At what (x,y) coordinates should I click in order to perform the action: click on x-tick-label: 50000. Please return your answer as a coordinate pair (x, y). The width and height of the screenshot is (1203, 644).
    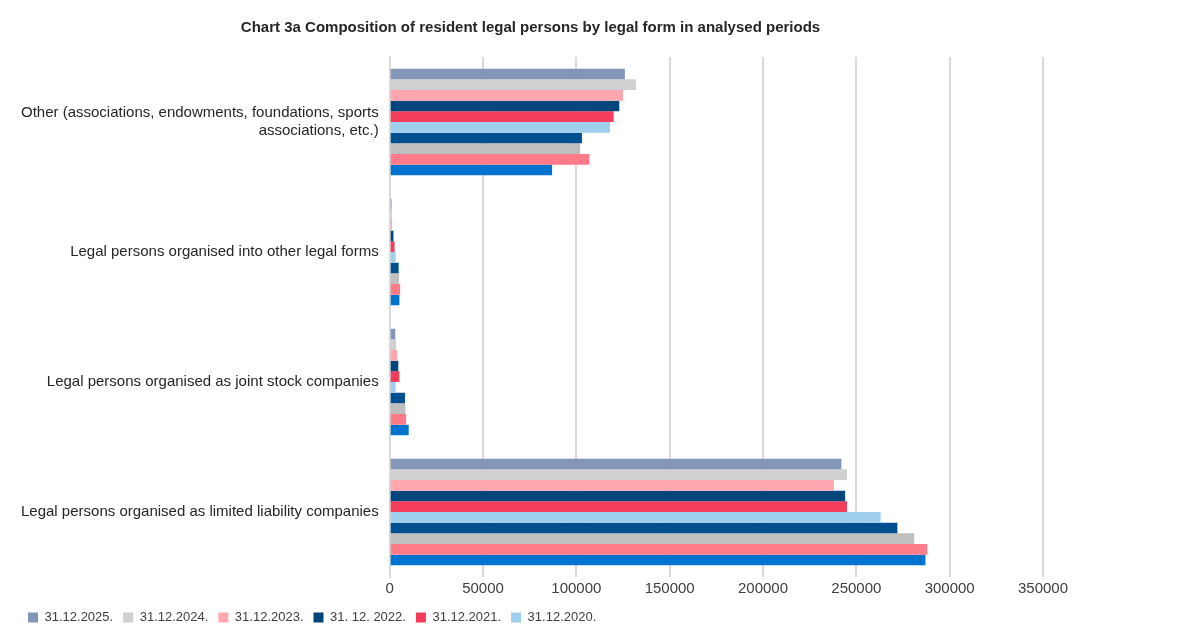
    Looking at the image, I should click on (483, 588).